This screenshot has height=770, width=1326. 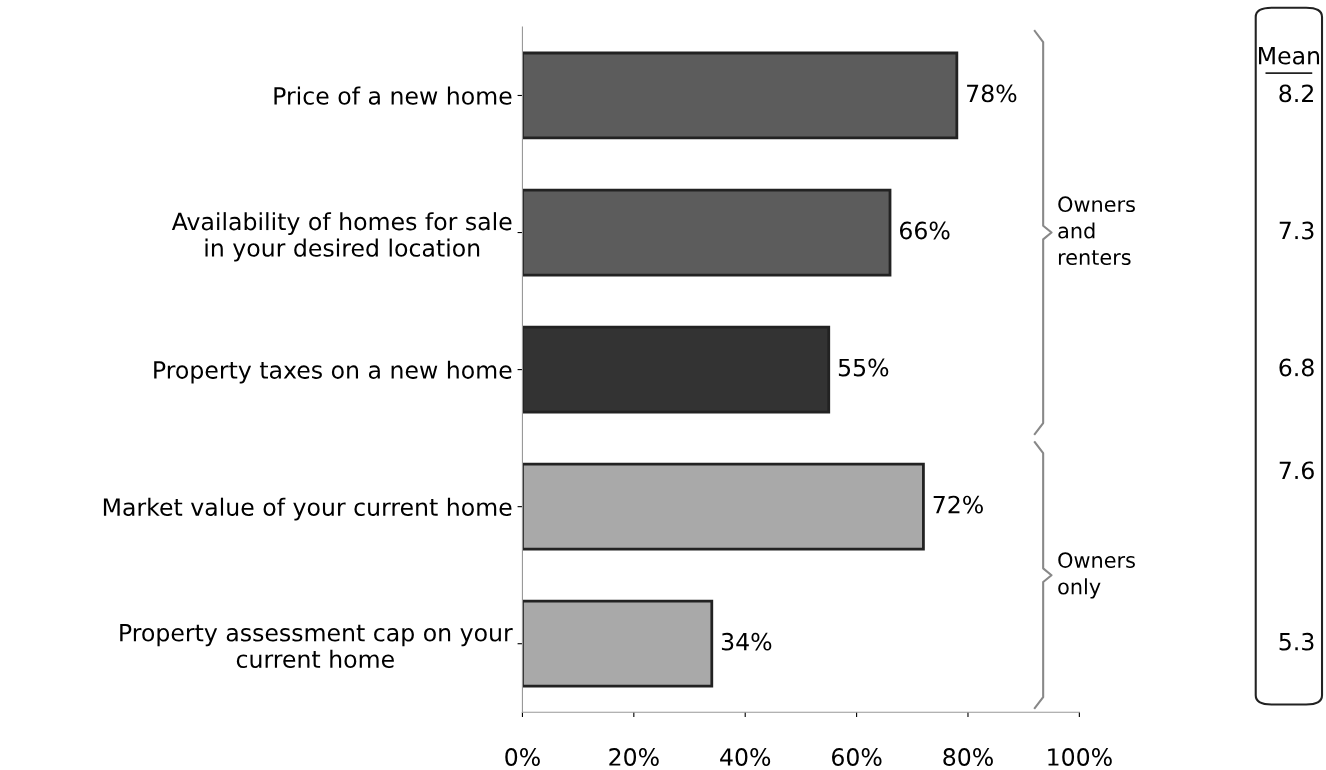 I want to click on x-tick-label: 80%, so click(x=968, y=757).